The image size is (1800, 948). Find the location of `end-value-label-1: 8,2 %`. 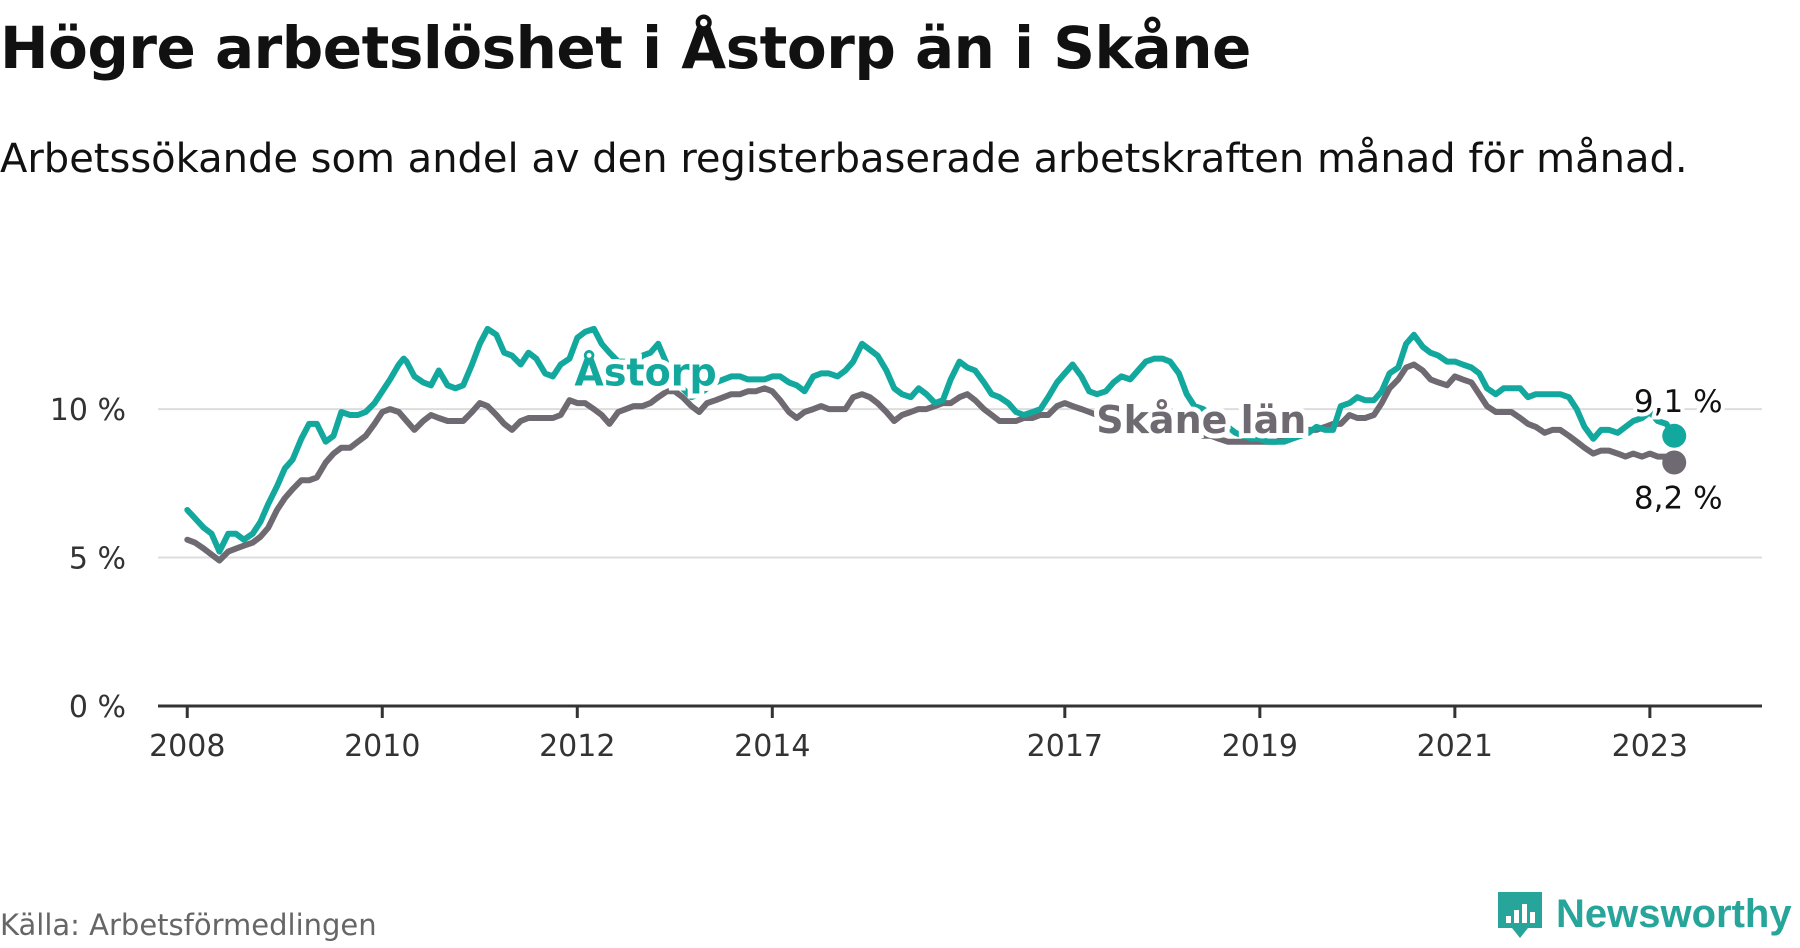

end-value-label-1: 8,2 % is located at coordinates (1678, 499).